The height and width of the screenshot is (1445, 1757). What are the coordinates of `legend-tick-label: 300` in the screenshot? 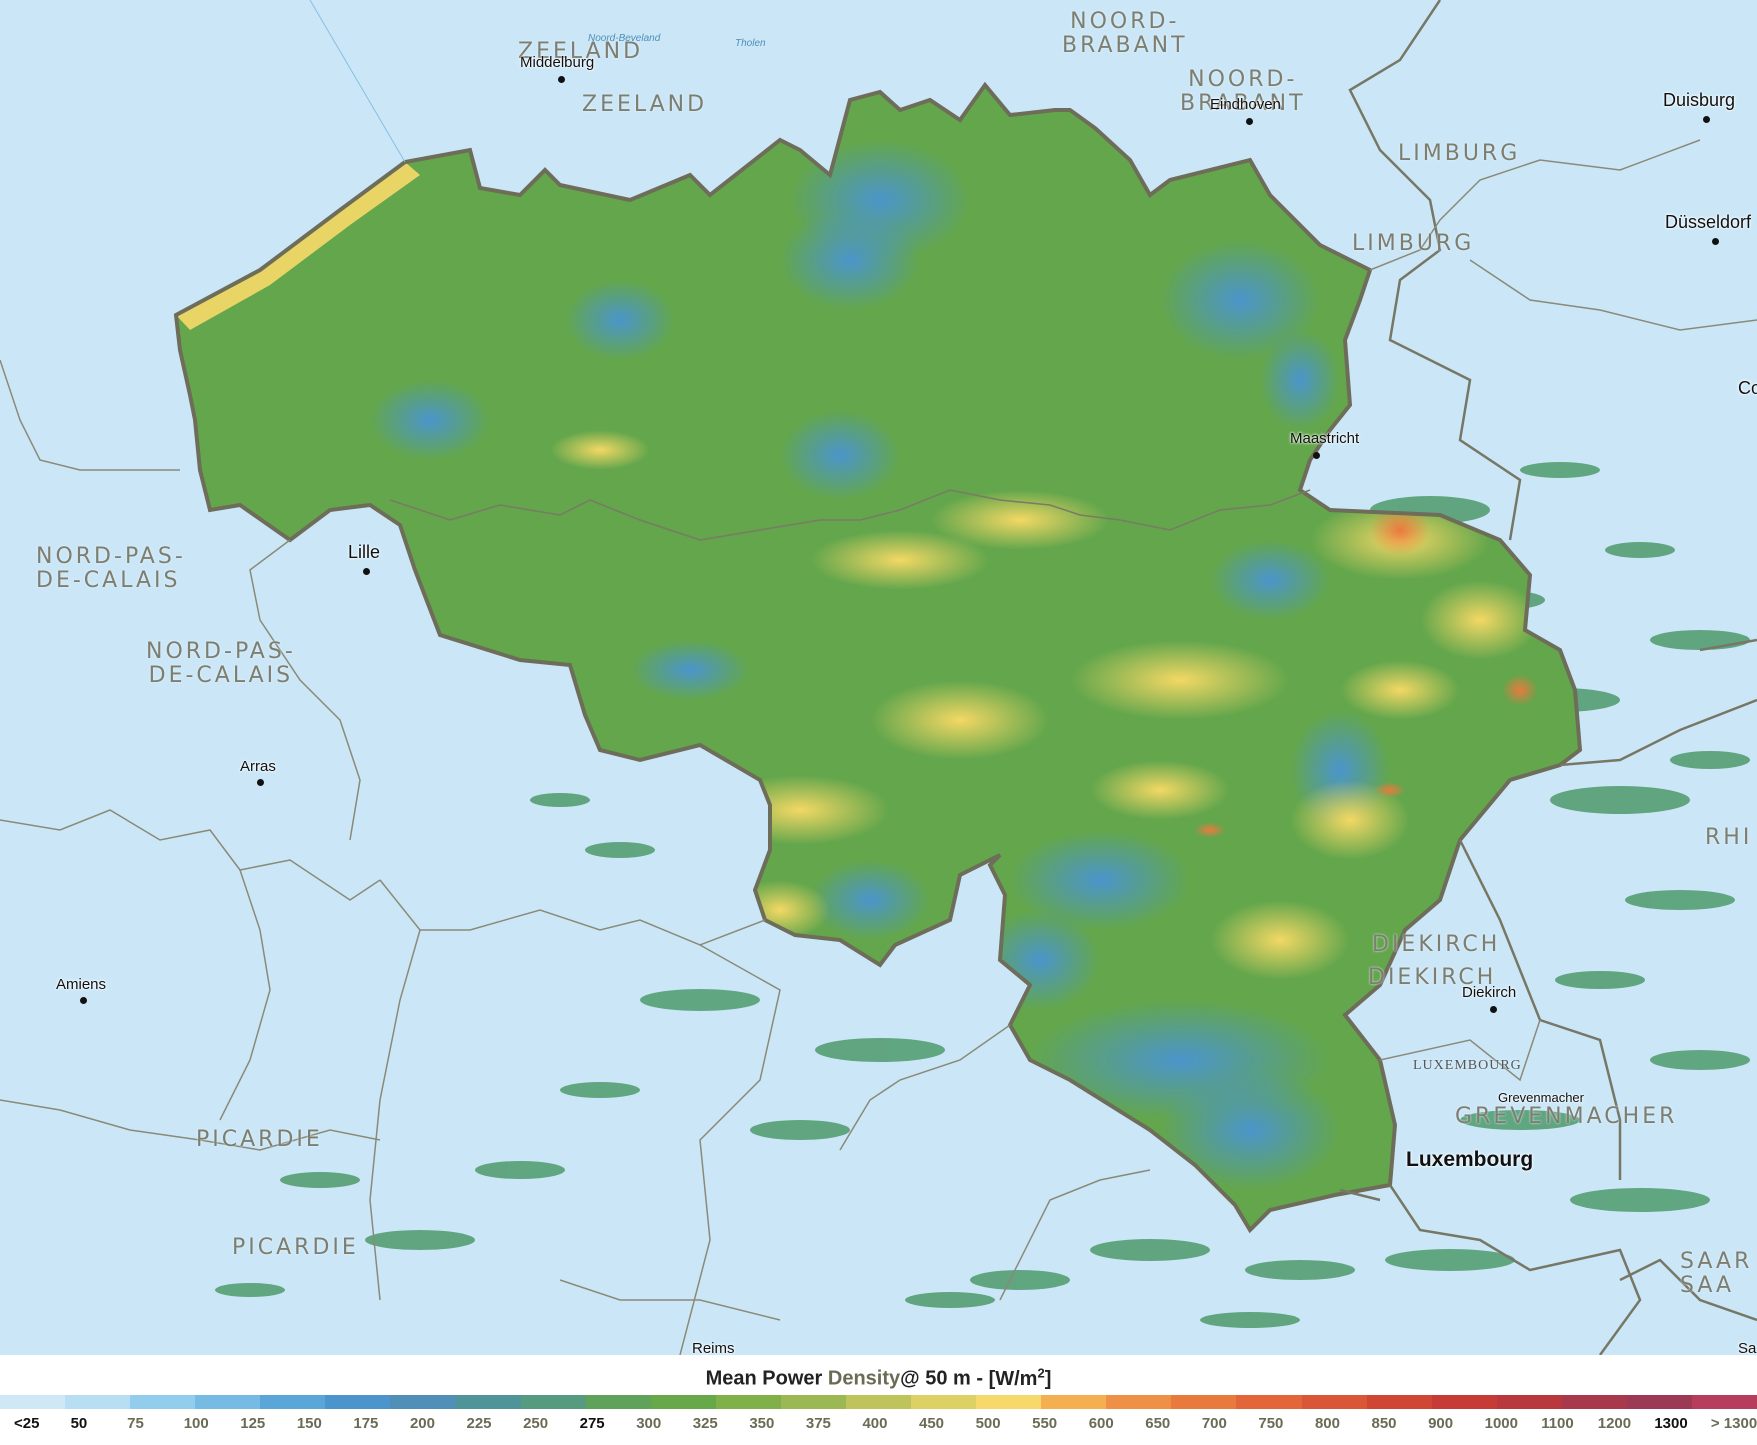 It's located at (649, 1423).